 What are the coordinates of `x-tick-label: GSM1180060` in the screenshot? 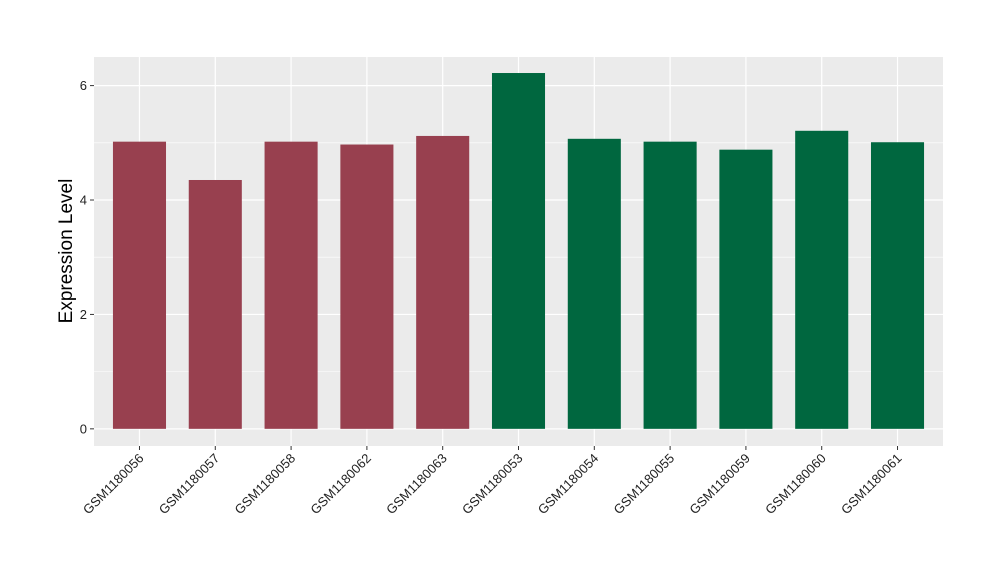 It's located at (795, 484).